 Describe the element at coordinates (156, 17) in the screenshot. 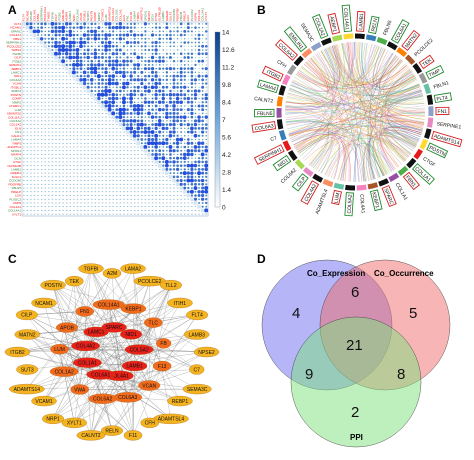

I see `heatmap-col-label: CTSK` at that location.